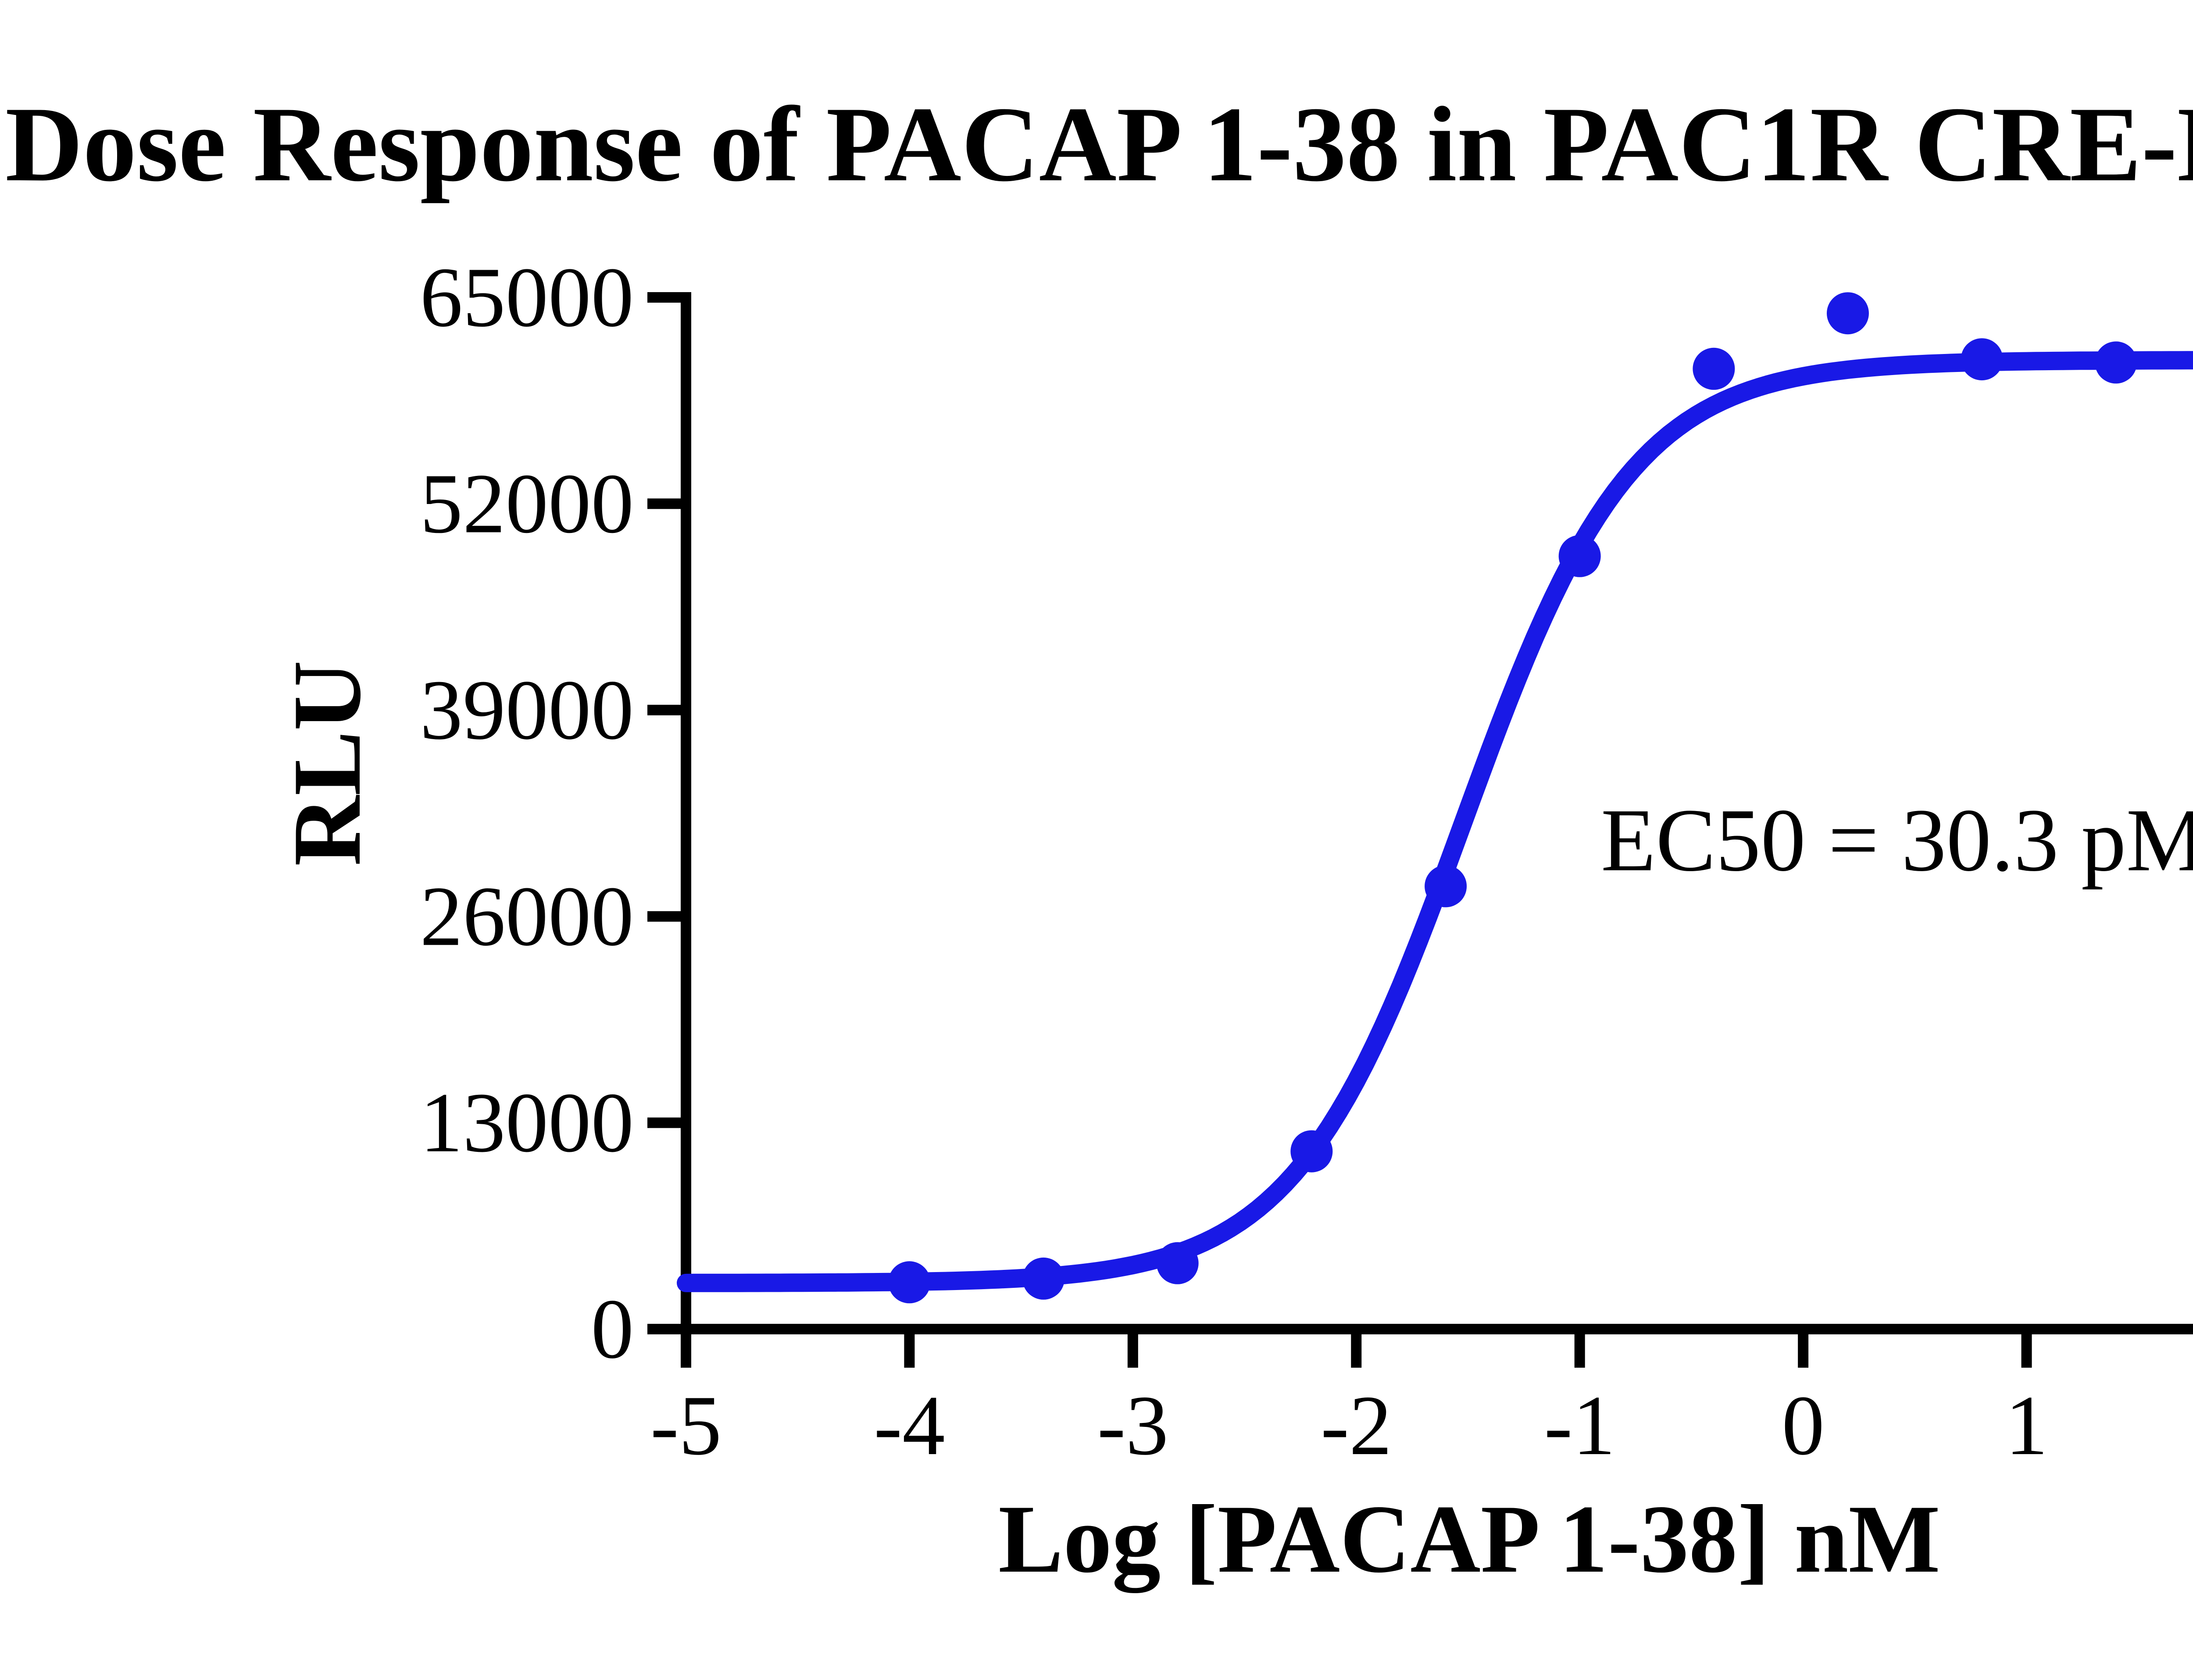 The image size is (2193, 1680). I want to click on x-tick-label: 1, so click(2026, 1425).